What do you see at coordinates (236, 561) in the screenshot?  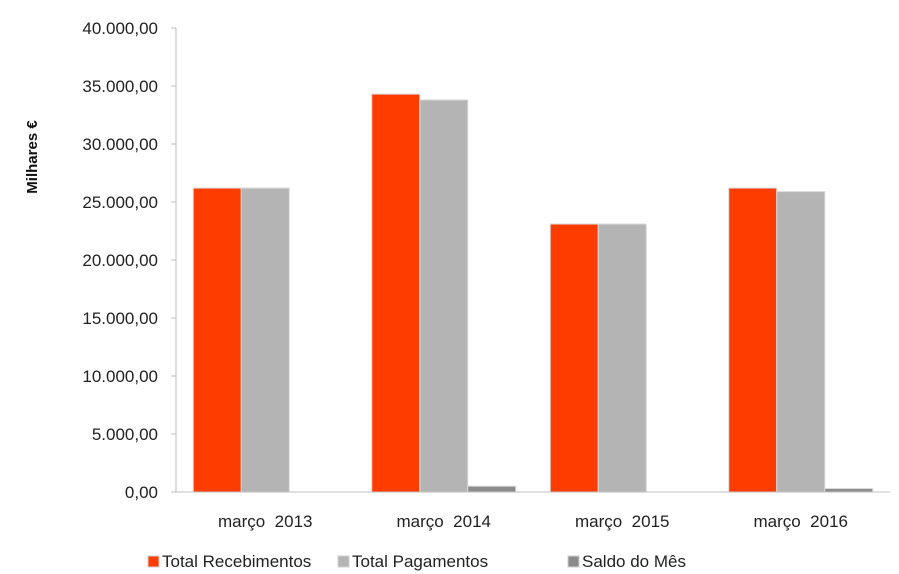 I see `legend-label: Total Recebimentos` at bounding box center [236, 561].